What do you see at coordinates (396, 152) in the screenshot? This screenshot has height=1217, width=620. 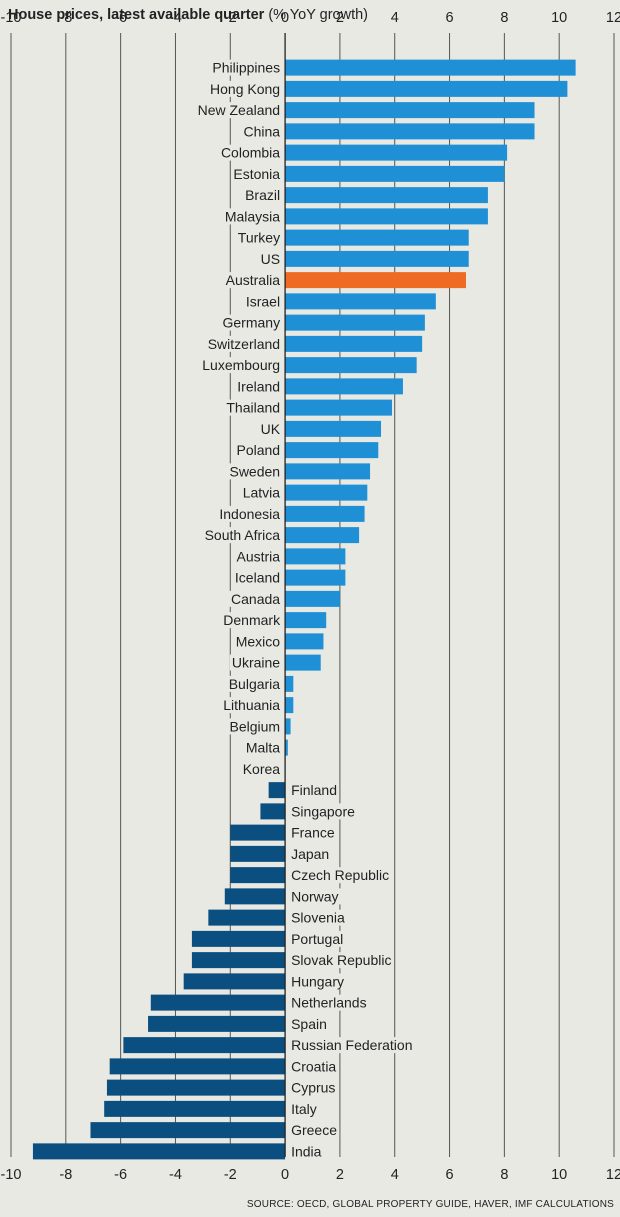 I see `bar-colombia` at bounding box center [396, 152].